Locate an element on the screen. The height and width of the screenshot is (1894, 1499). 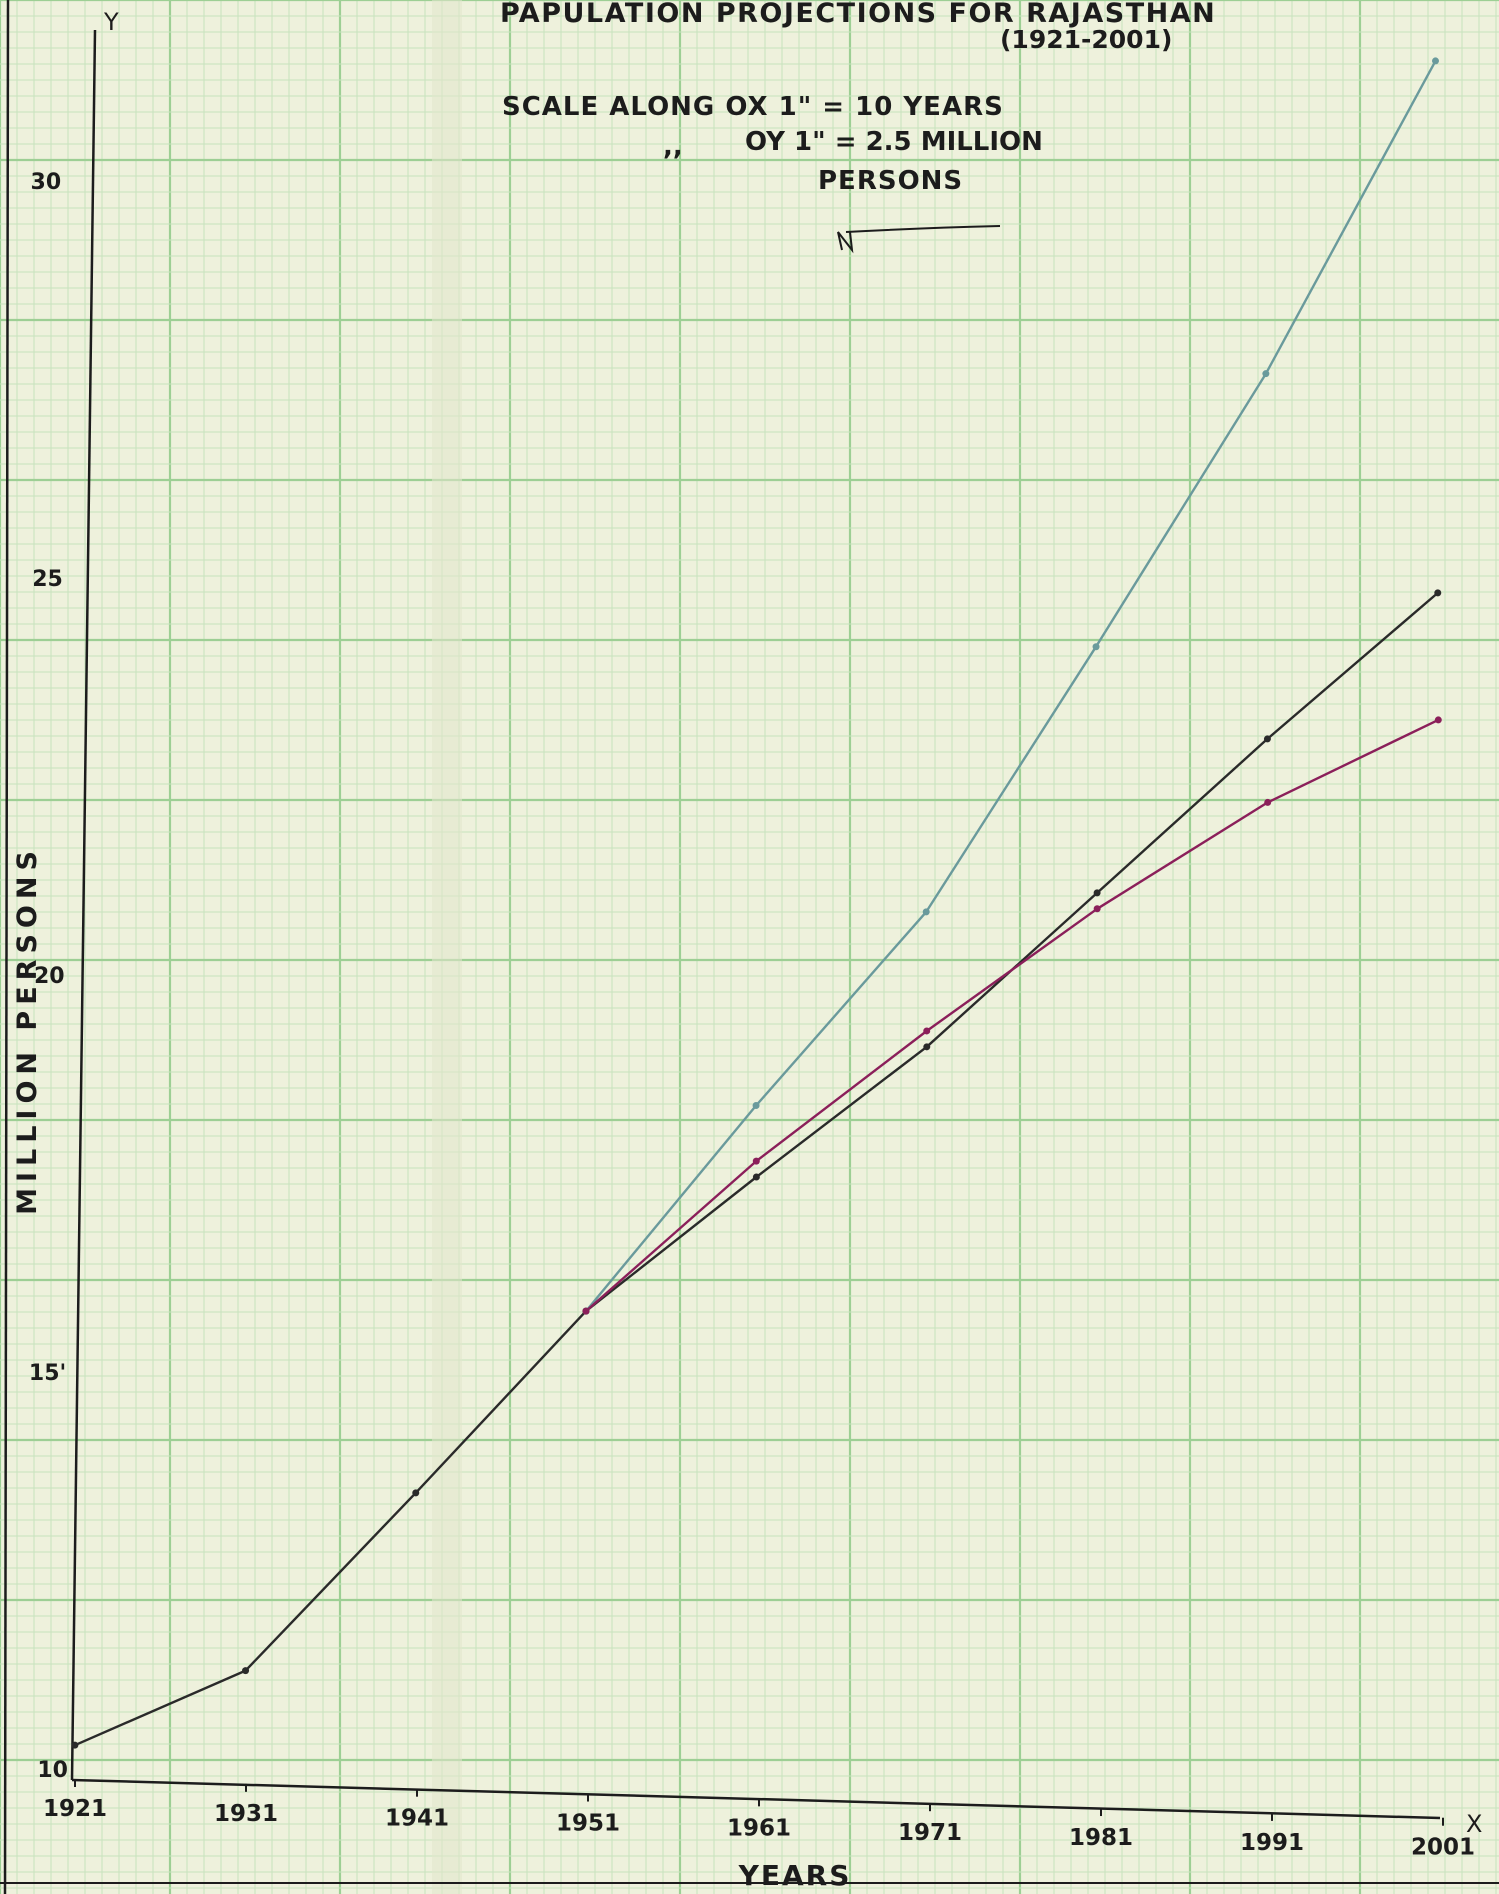
x-axis-letter: X is located at coordinates (1474, 1824).